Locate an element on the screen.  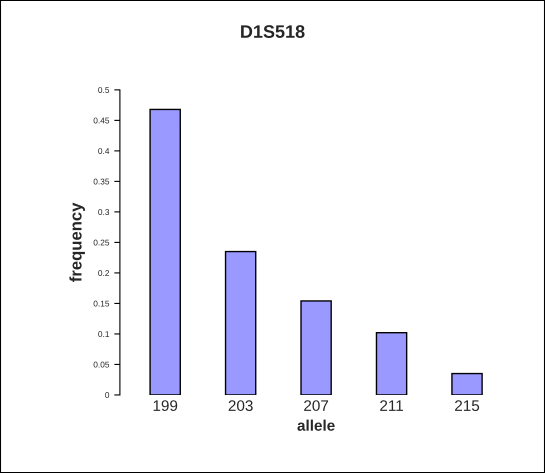
x-tick-label: 215 is located at coordinates (467, 406).